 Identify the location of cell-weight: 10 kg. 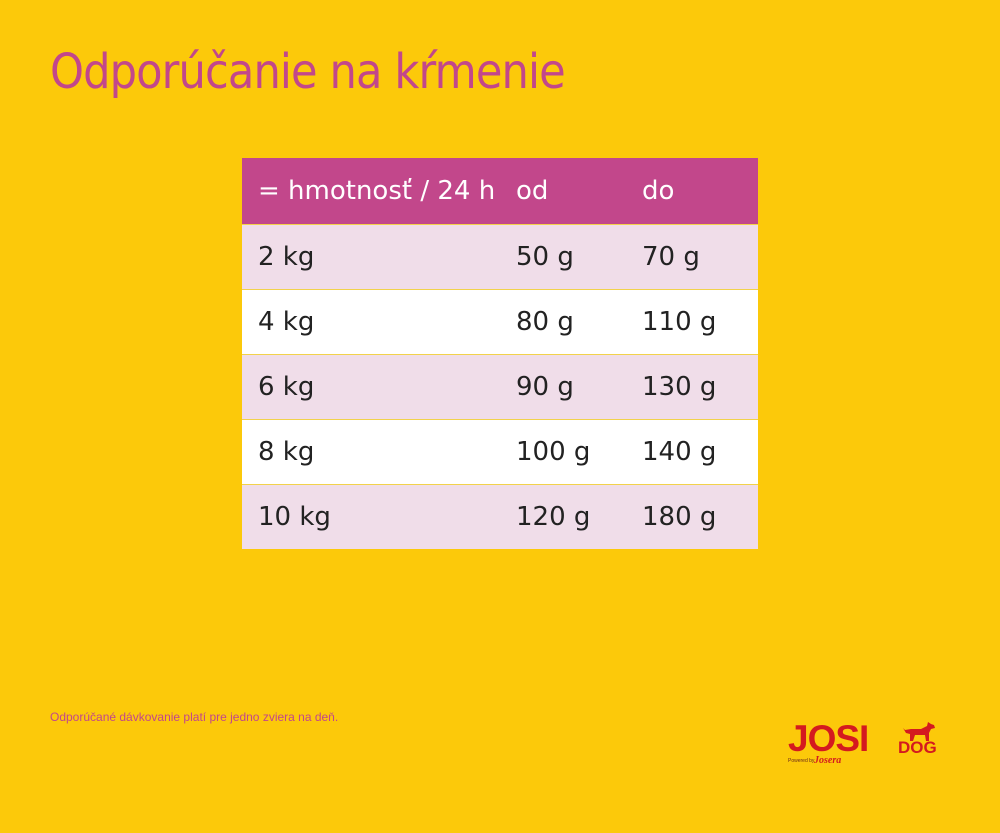
(294, 517).